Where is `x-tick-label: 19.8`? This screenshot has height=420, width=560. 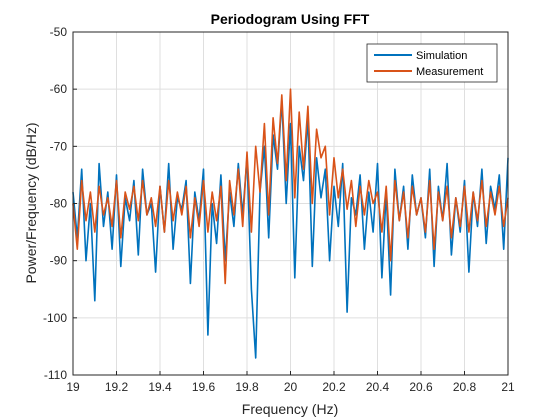 x-tick-label: 19.8 is located at coordinates (247, 387).